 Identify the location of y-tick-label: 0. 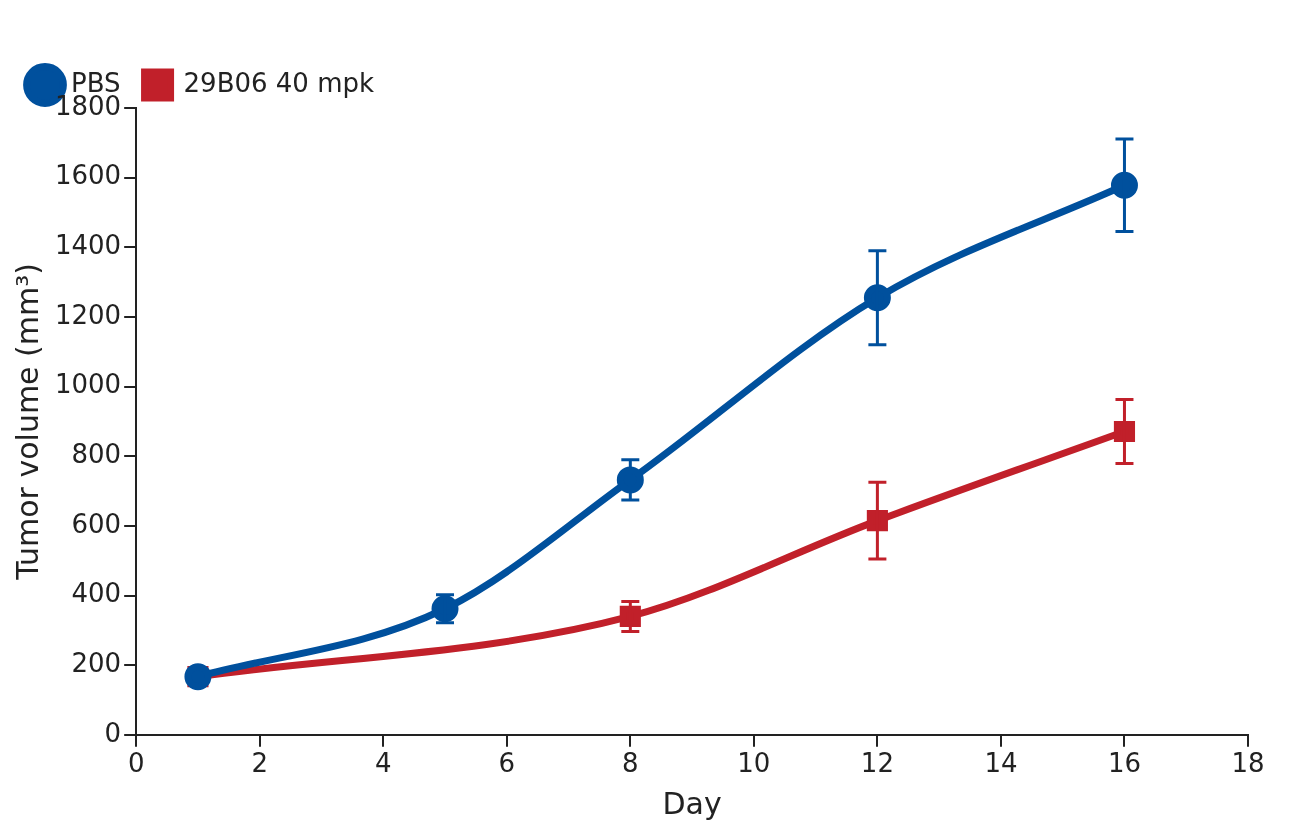
(113, 732).